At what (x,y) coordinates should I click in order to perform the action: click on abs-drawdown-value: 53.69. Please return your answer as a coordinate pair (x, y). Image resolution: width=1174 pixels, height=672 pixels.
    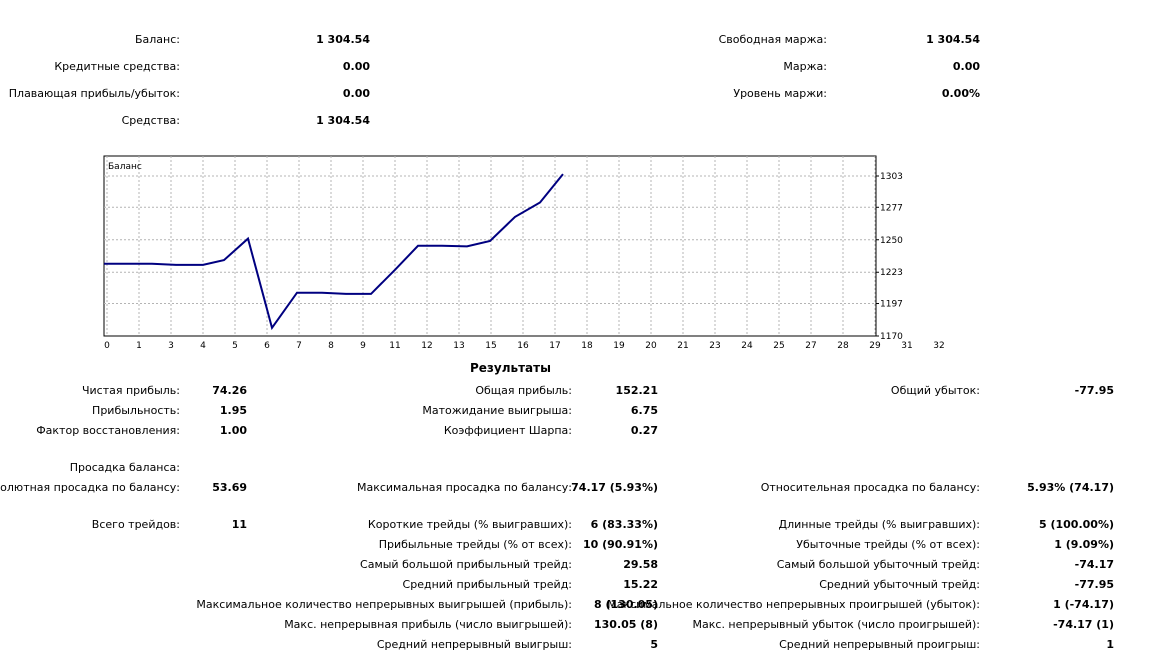
    Looking at the image, I should click on (229, 487).